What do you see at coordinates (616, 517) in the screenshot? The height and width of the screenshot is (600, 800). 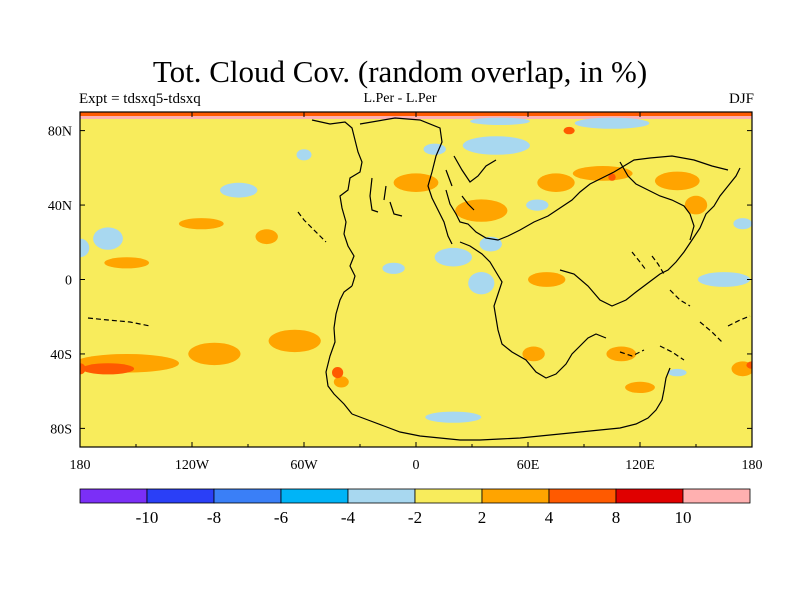 I see `colorbar-label: 8` at bounding box center [616, 517].